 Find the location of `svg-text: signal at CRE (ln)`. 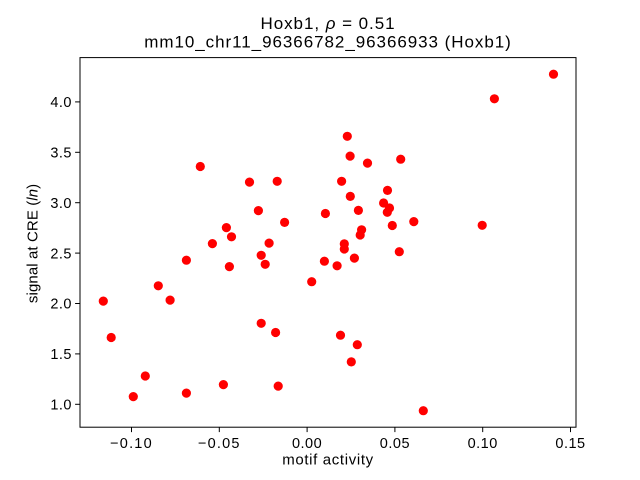

svg-text: signal at CRE (ln) is located at coordinates (32, 243).